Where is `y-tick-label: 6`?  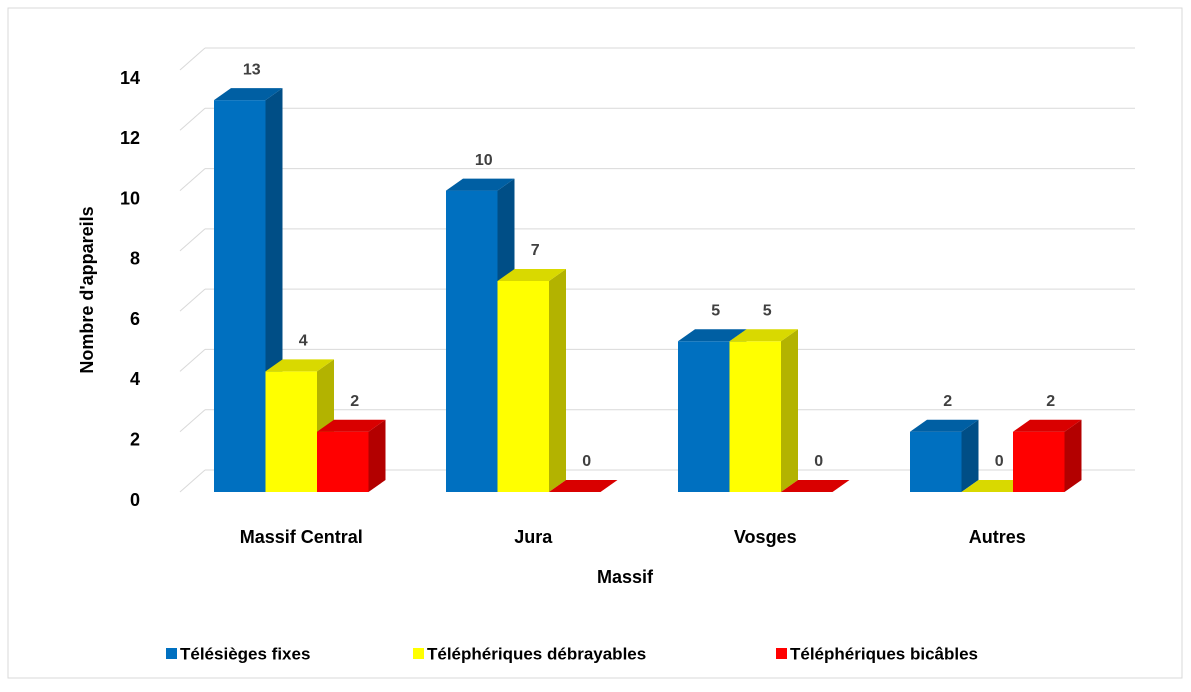
y-tick-label: 6 is located at coordinates (135, 319).